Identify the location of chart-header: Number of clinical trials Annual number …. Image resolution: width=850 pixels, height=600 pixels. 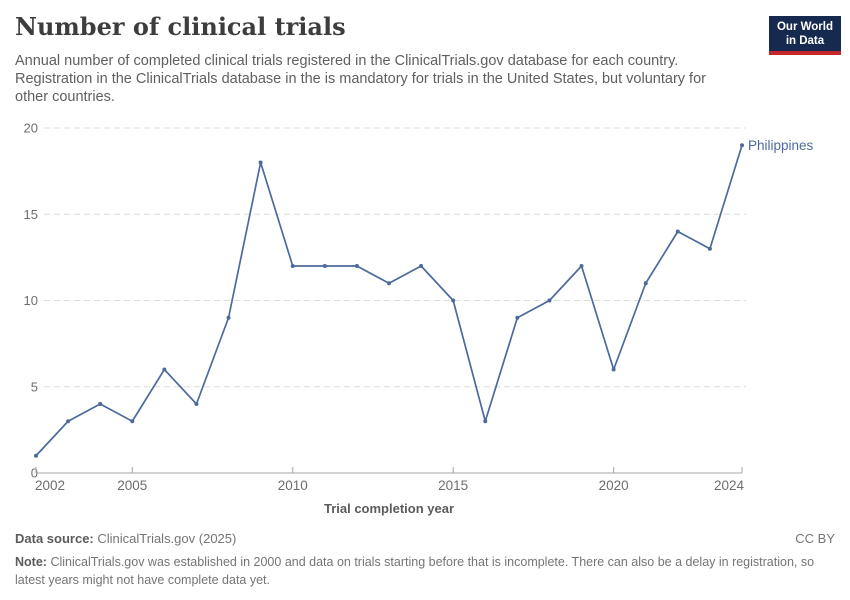
(385, 59).